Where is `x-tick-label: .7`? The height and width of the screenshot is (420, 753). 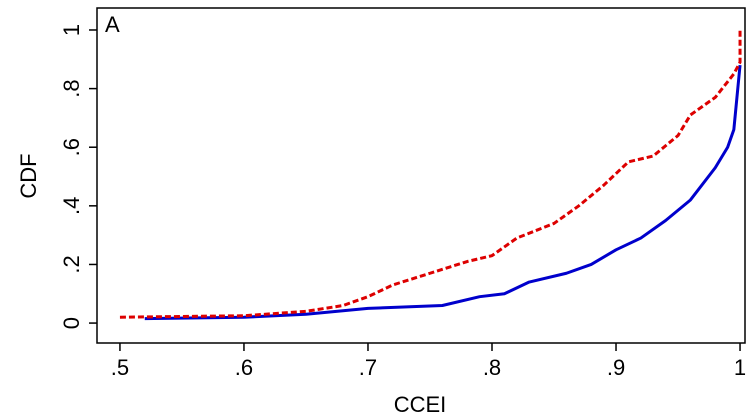
x-tick-label: .7 is located at coordinates (368, 367).